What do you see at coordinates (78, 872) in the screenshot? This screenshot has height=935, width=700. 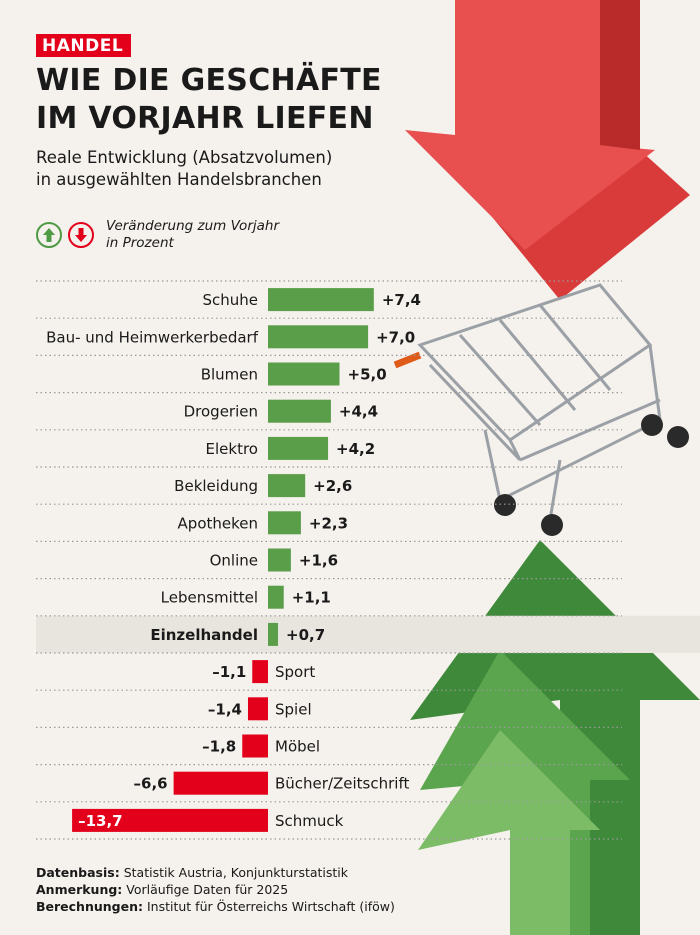 I see `footer-key: Datenbasis:` at bounding box center [78, 872].